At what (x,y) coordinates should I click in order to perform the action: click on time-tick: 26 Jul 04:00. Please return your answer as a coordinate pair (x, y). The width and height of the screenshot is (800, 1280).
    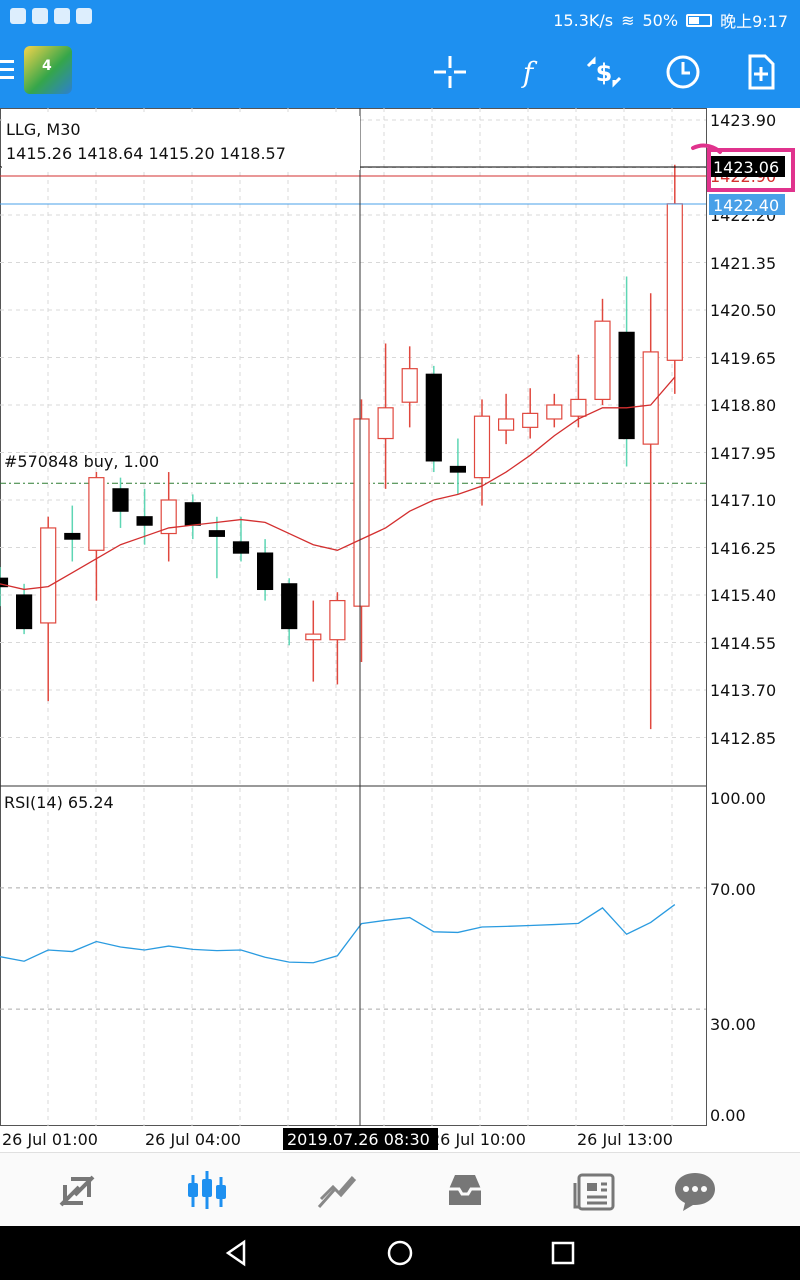
    Looking at the image, I should click on (193, 1139).